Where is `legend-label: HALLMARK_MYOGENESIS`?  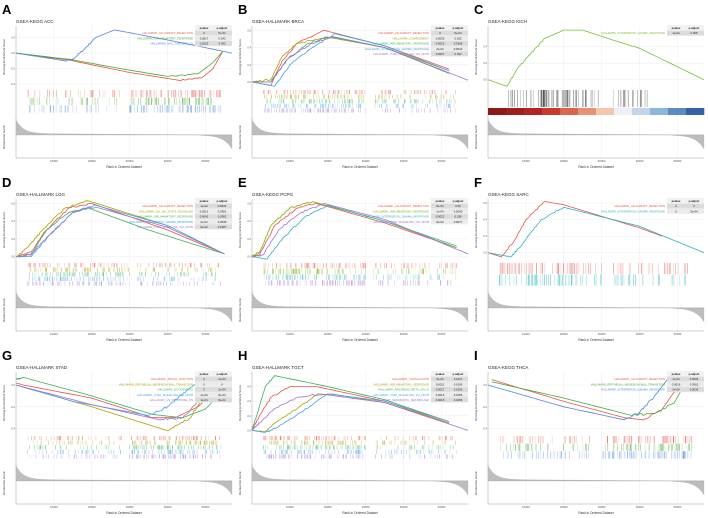 legend-label: HALLMARK_MYOGENESIS is located at coordinates (176, 390).